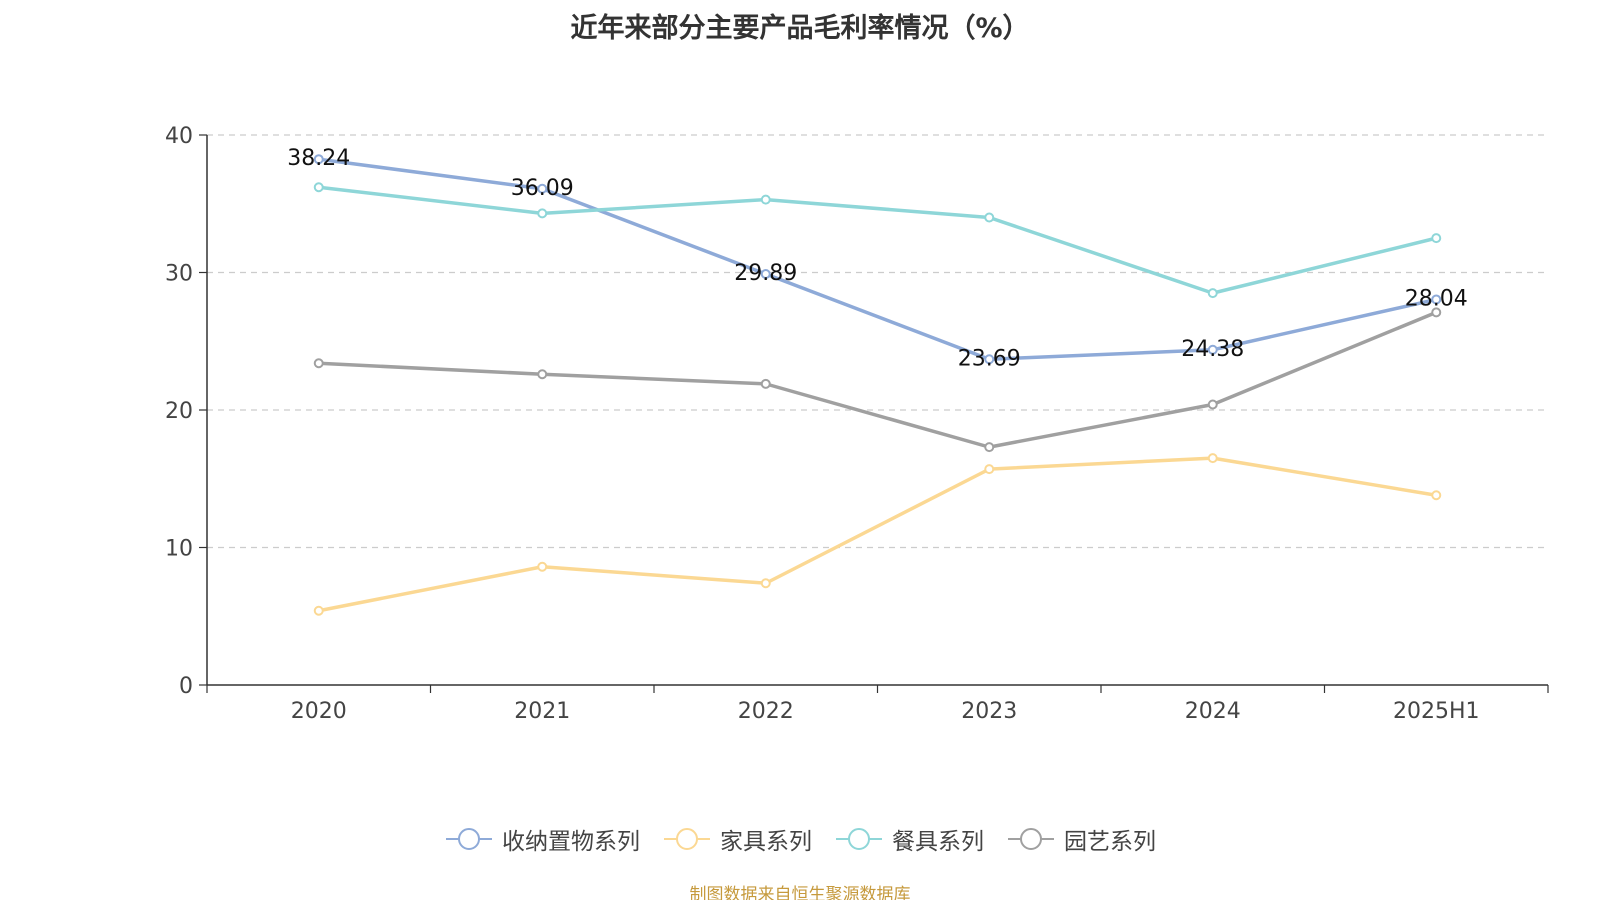  I want to click on data-label: 28.04, so click(1436, 298).